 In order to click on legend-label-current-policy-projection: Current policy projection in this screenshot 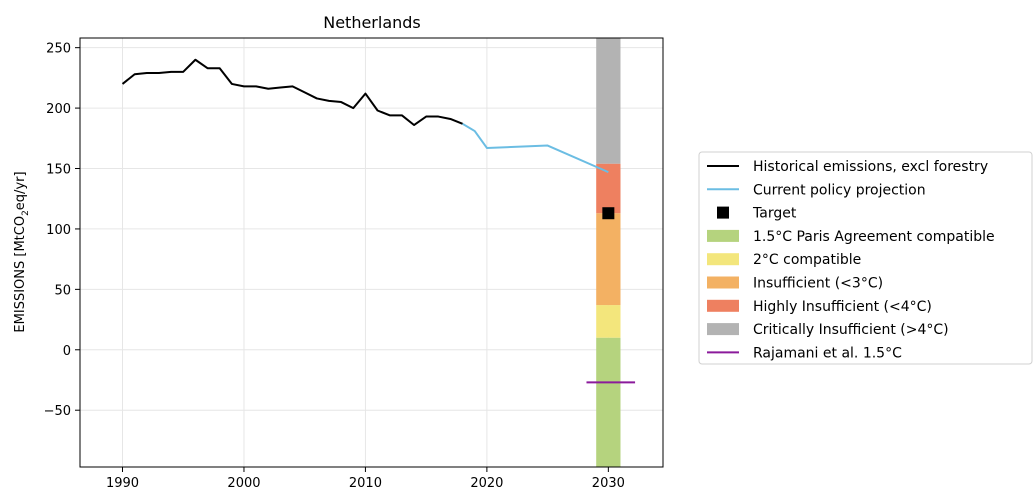, I will do `click(839, 190)`.